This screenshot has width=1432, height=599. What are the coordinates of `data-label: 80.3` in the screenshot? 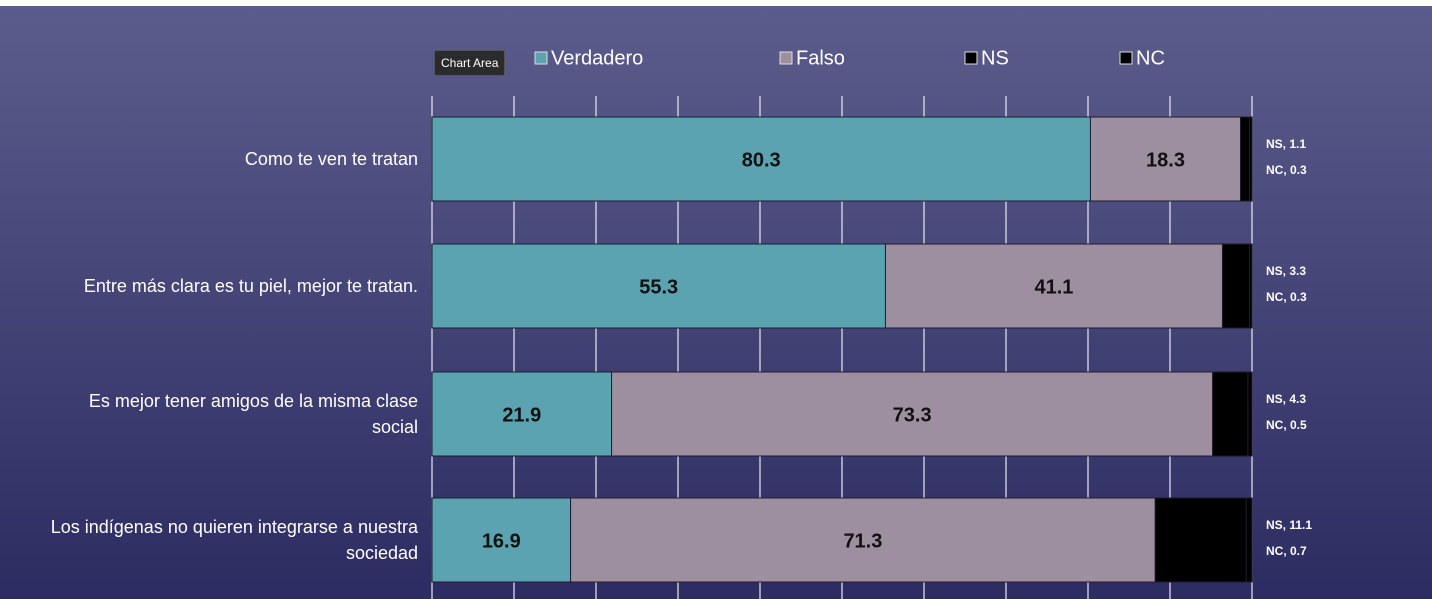 It's located at (761, 160).